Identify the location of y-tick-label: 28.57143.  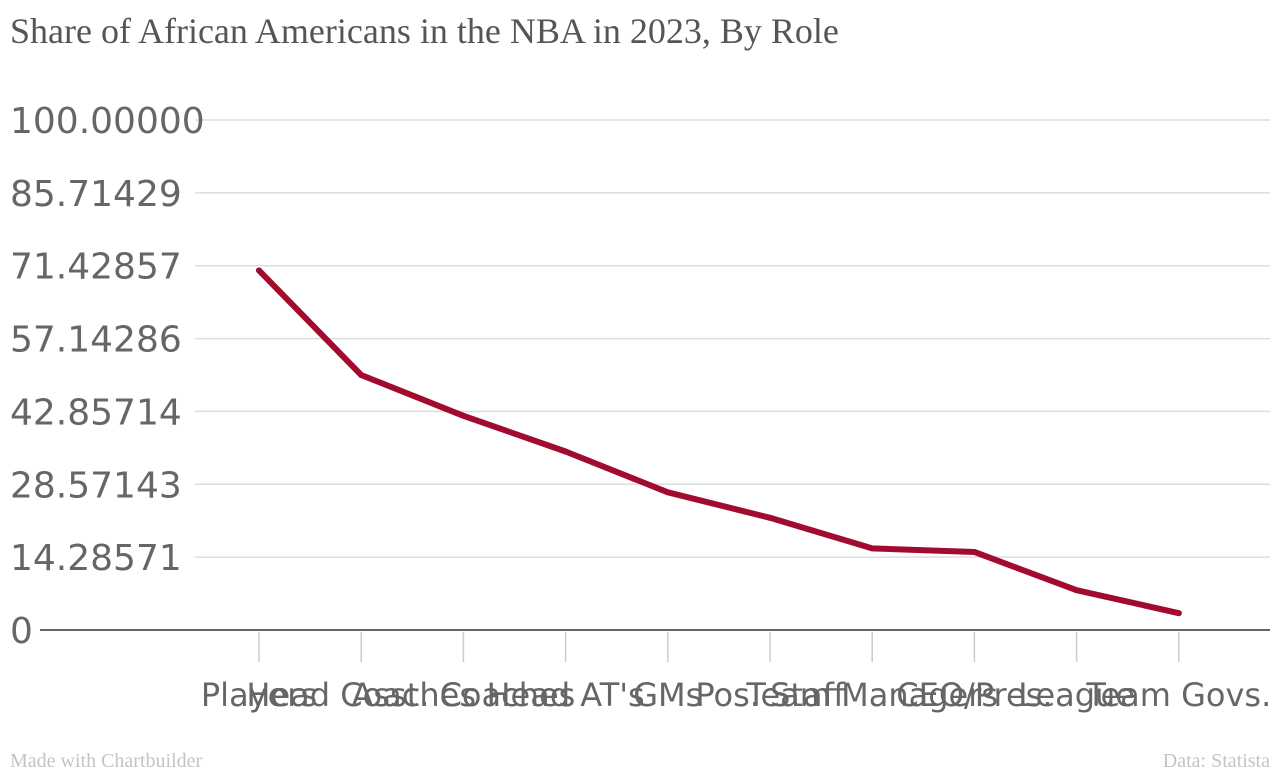
(96, 485).